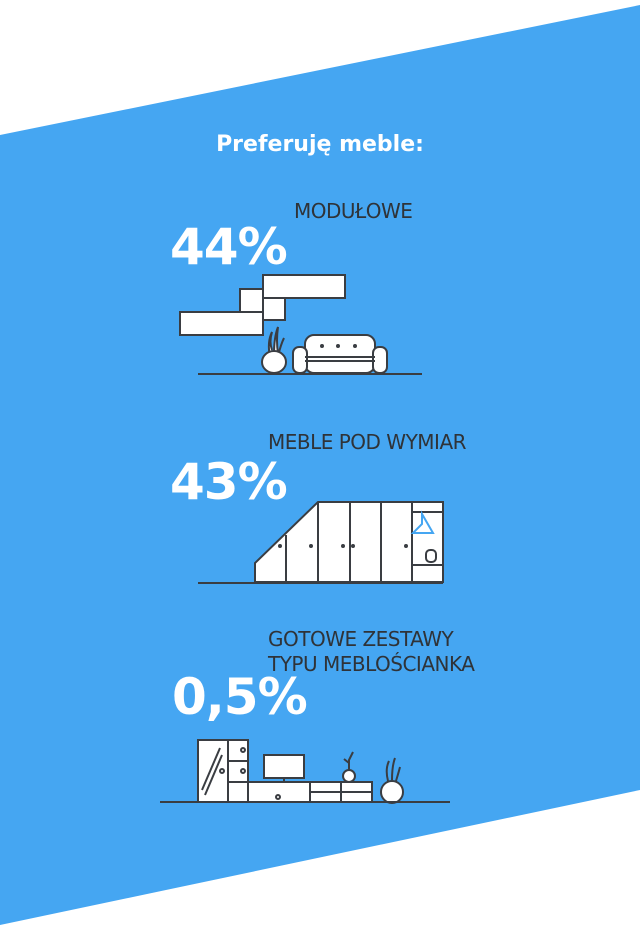 Image resolution: width=640 pixels, height=930 pixels. Describe the element at coordinates (229, 482) in the screenshot. I see `item-percent-custom: 43%` at that location.